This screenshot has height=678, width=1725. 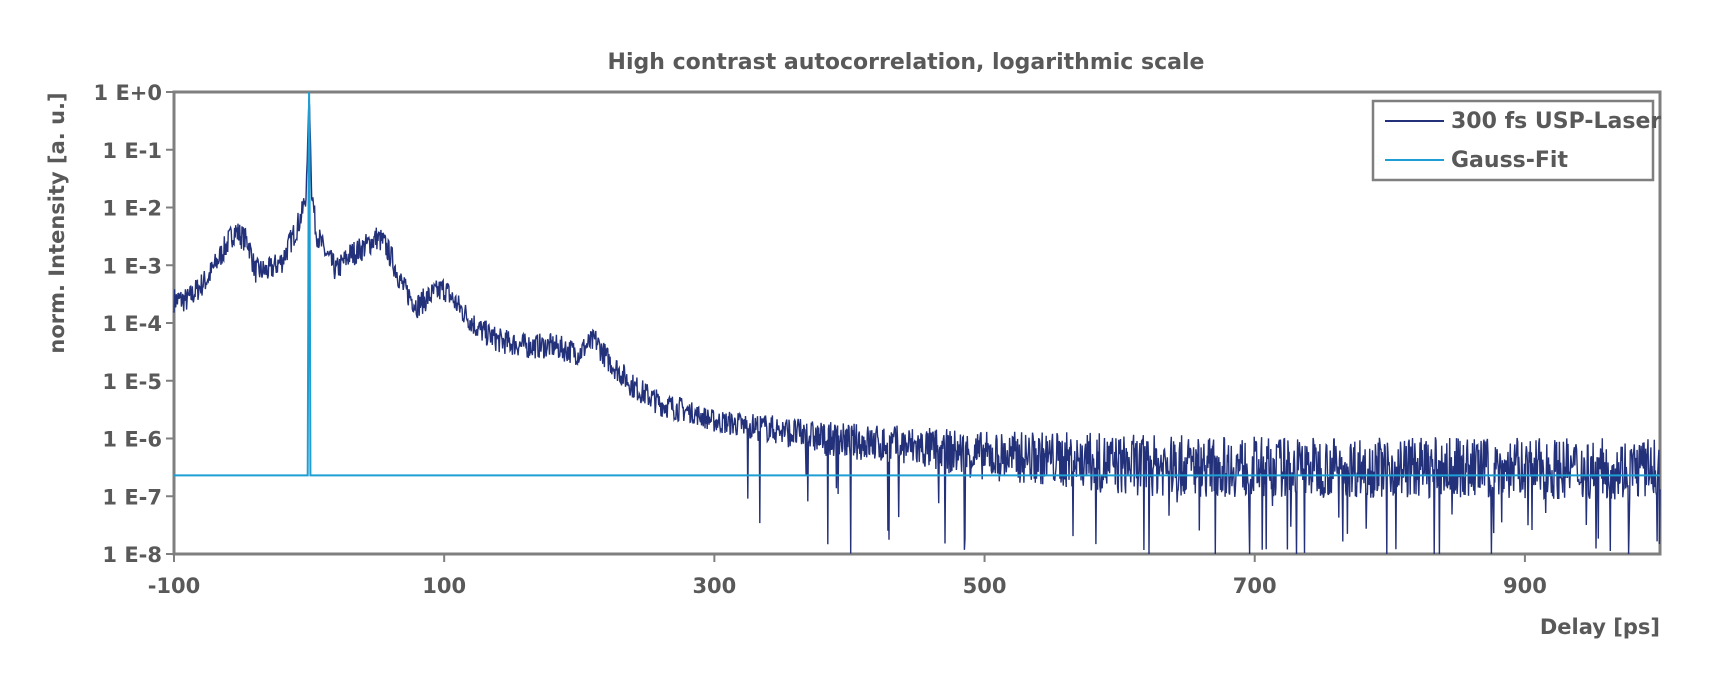 What do you see at coordinates (1513, 140) in the screenshot?
I see `legend-box` at bounding box center [1513, 140].